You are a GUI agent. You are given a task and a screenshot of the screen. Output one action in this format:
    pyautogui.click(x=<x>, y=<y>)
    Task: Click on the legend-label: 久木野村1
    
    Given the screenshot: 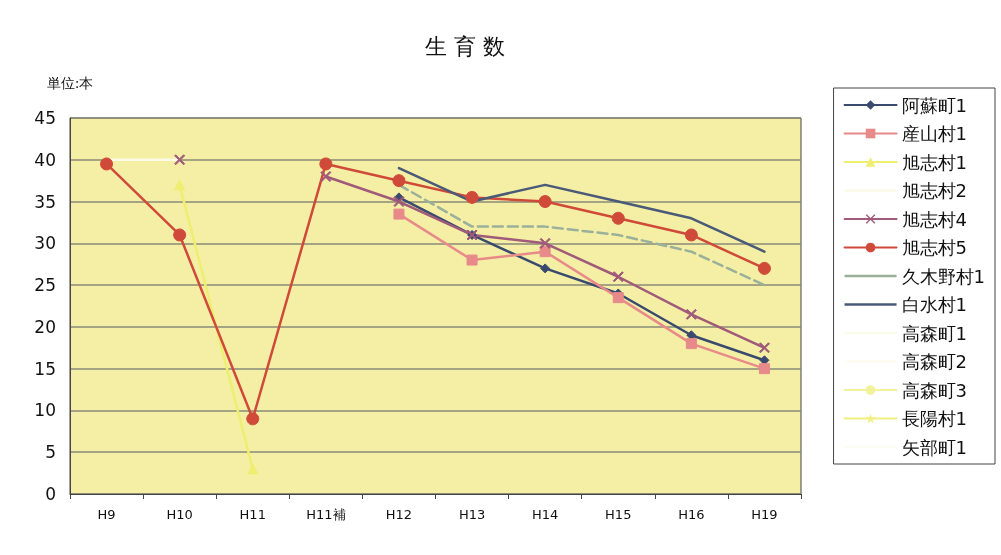 What is the action you would take?
    pyautogui.click(x=943, y=276)
    